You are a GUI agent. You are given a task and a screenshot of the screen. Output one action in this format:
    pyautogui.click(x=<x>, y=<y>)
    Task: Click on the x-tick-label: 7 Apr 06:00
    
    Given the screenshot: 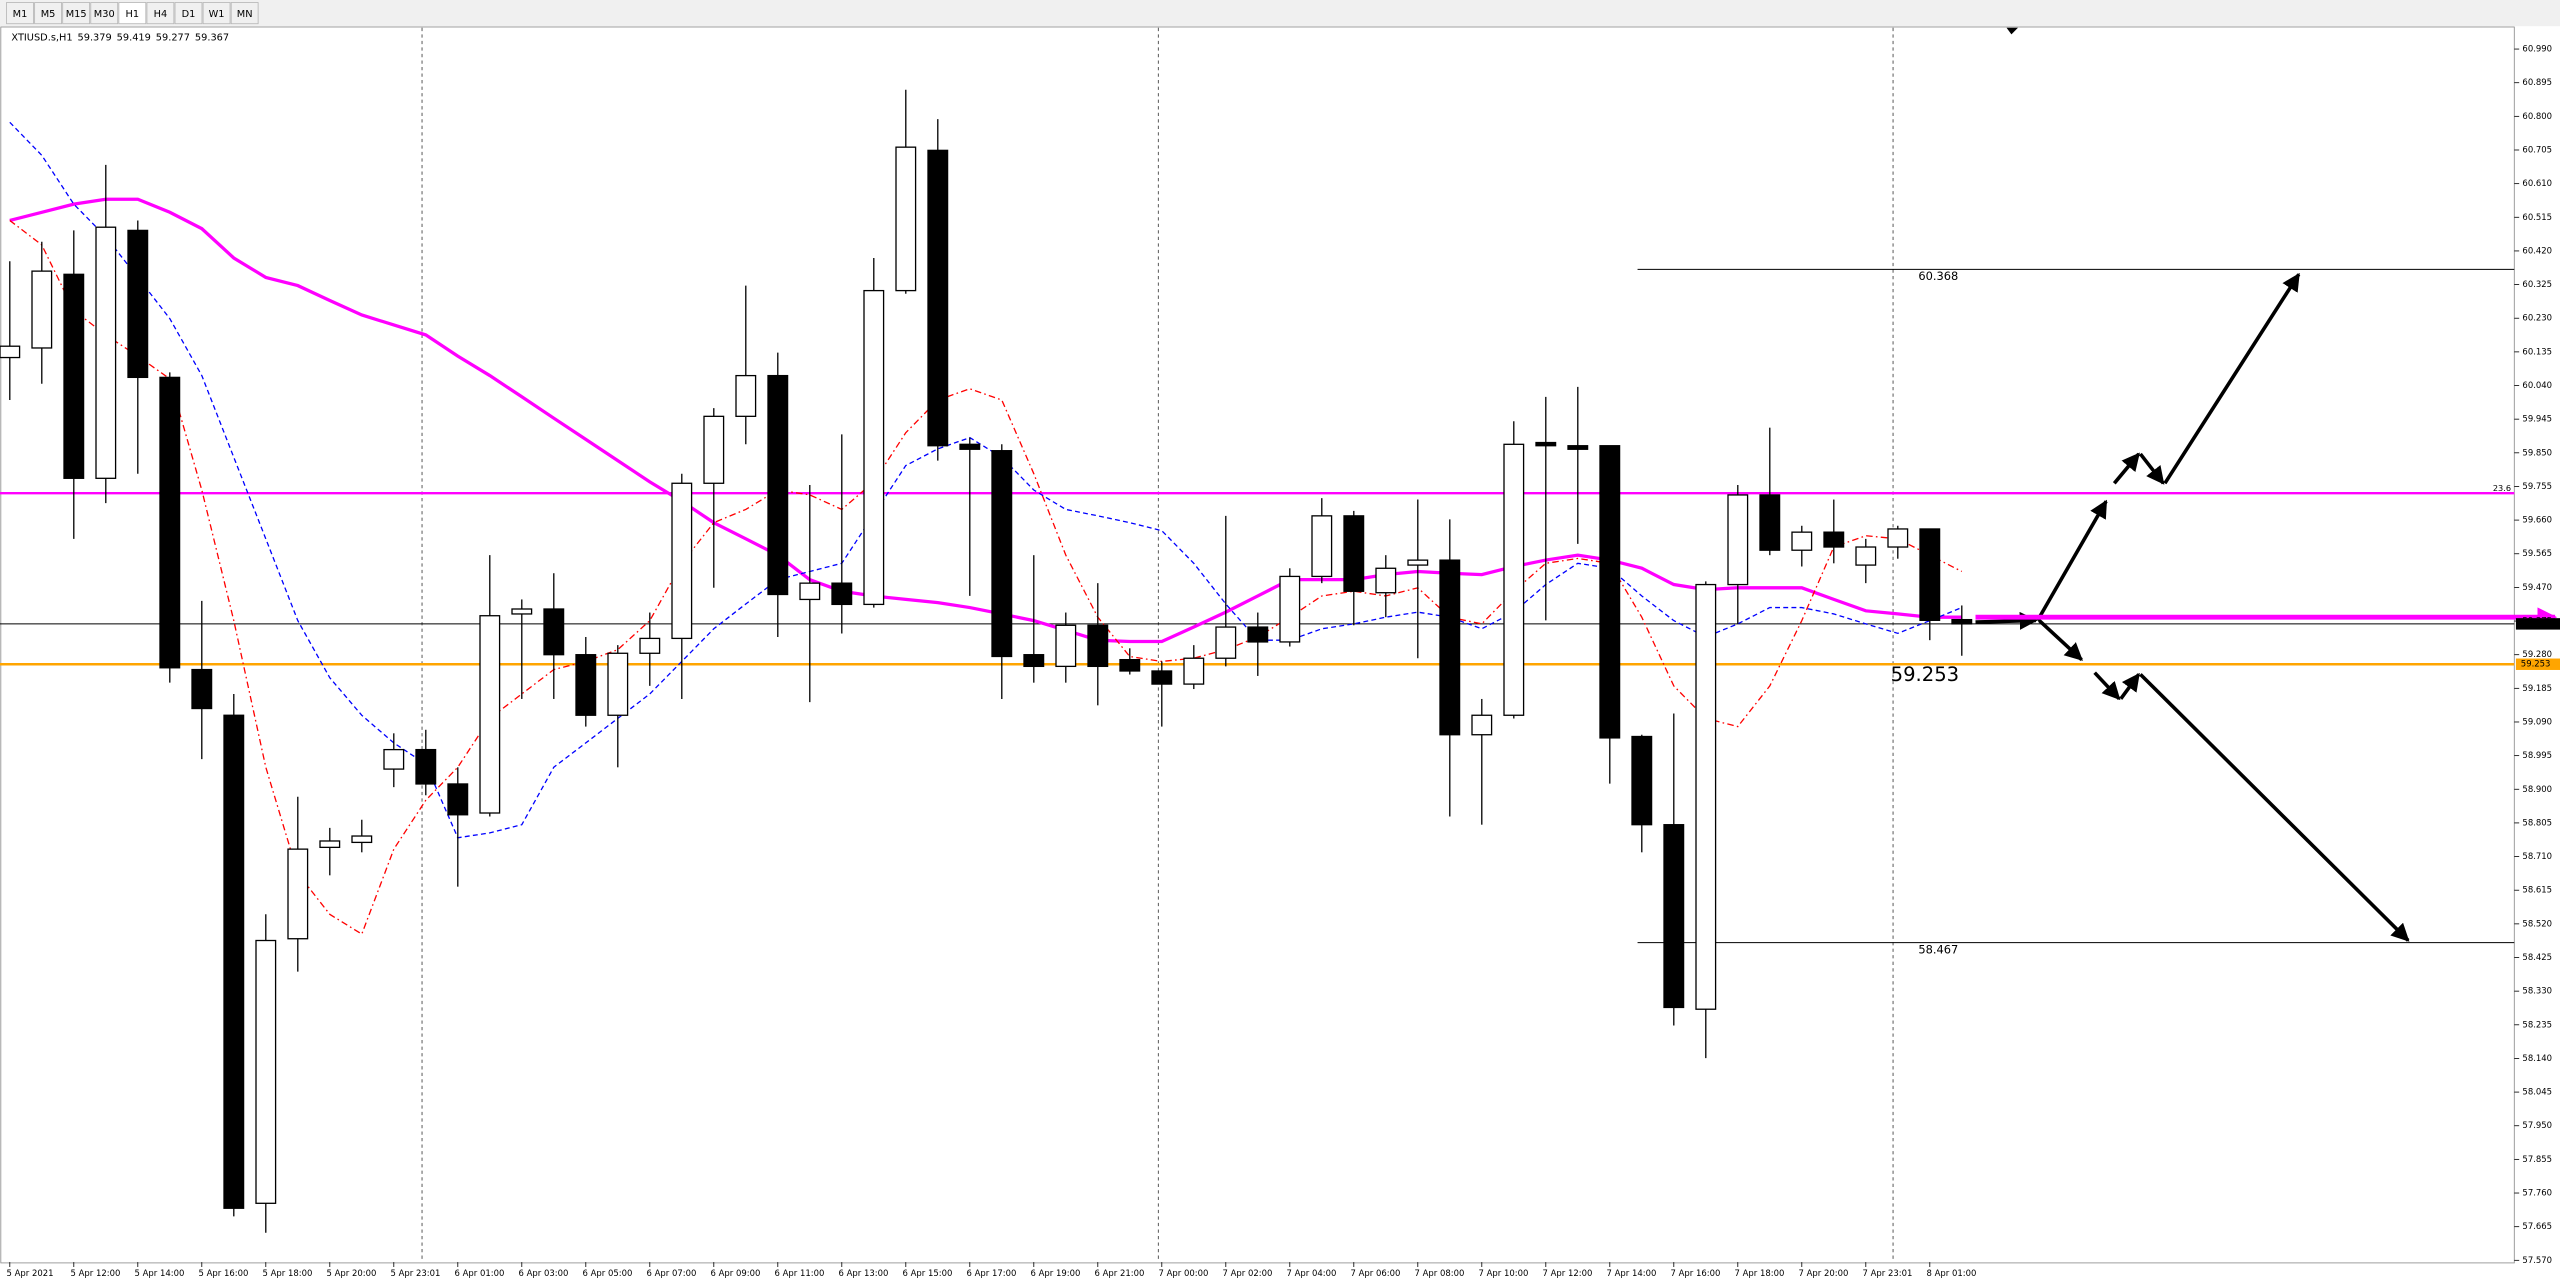 What is the action you would take?
    pyautogui.click(x=1376, y=1273)
    